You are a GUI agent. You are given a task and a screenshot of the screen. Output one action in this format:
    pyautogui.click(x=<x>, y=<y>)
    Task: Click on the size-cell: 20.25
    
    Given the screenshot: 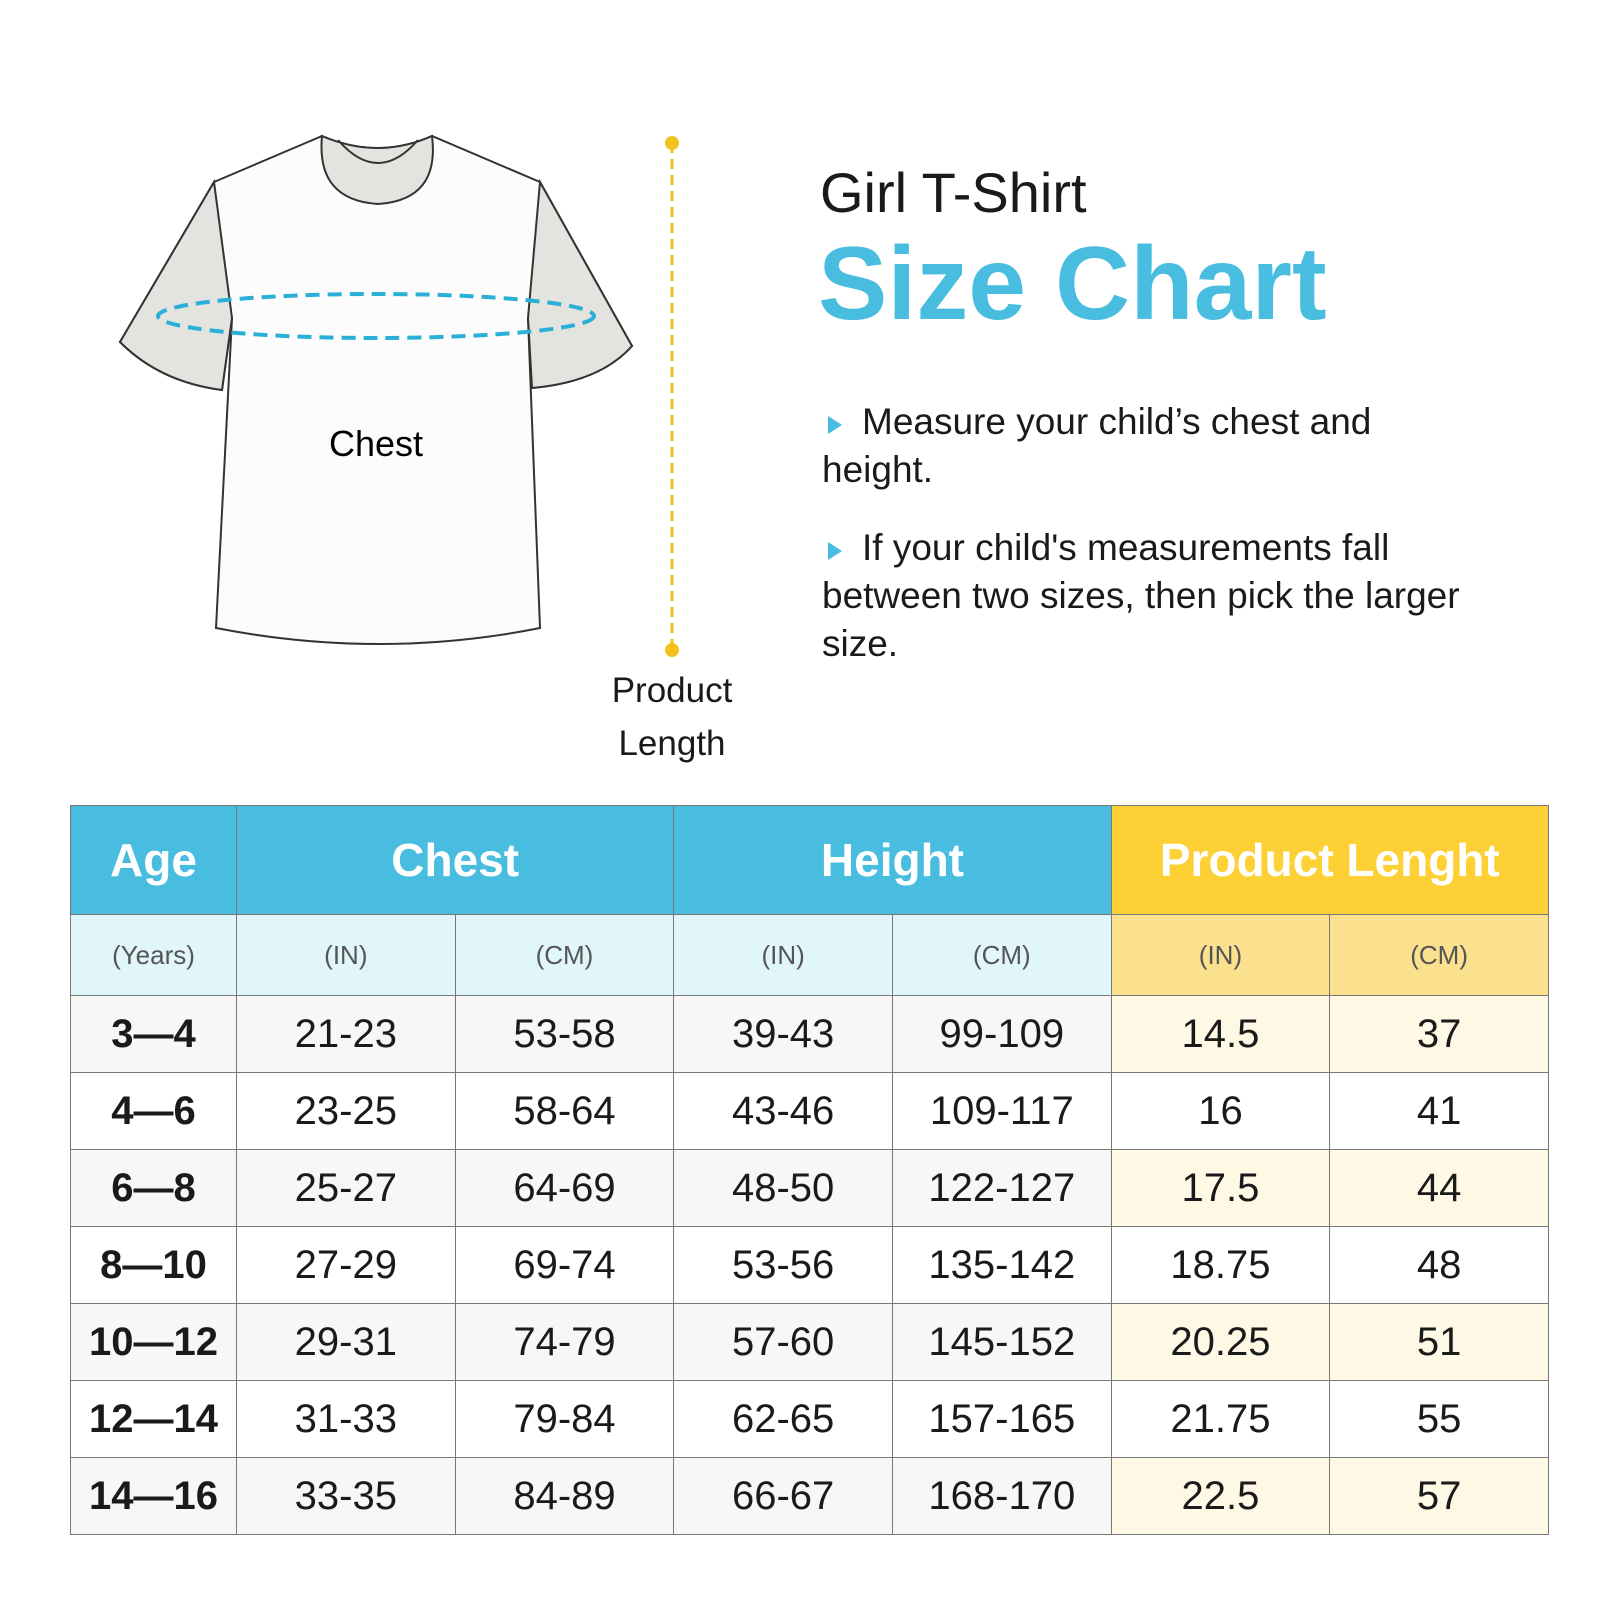 What is the action you would take?
    pyautogui.click(x=1220, y=1342)
    